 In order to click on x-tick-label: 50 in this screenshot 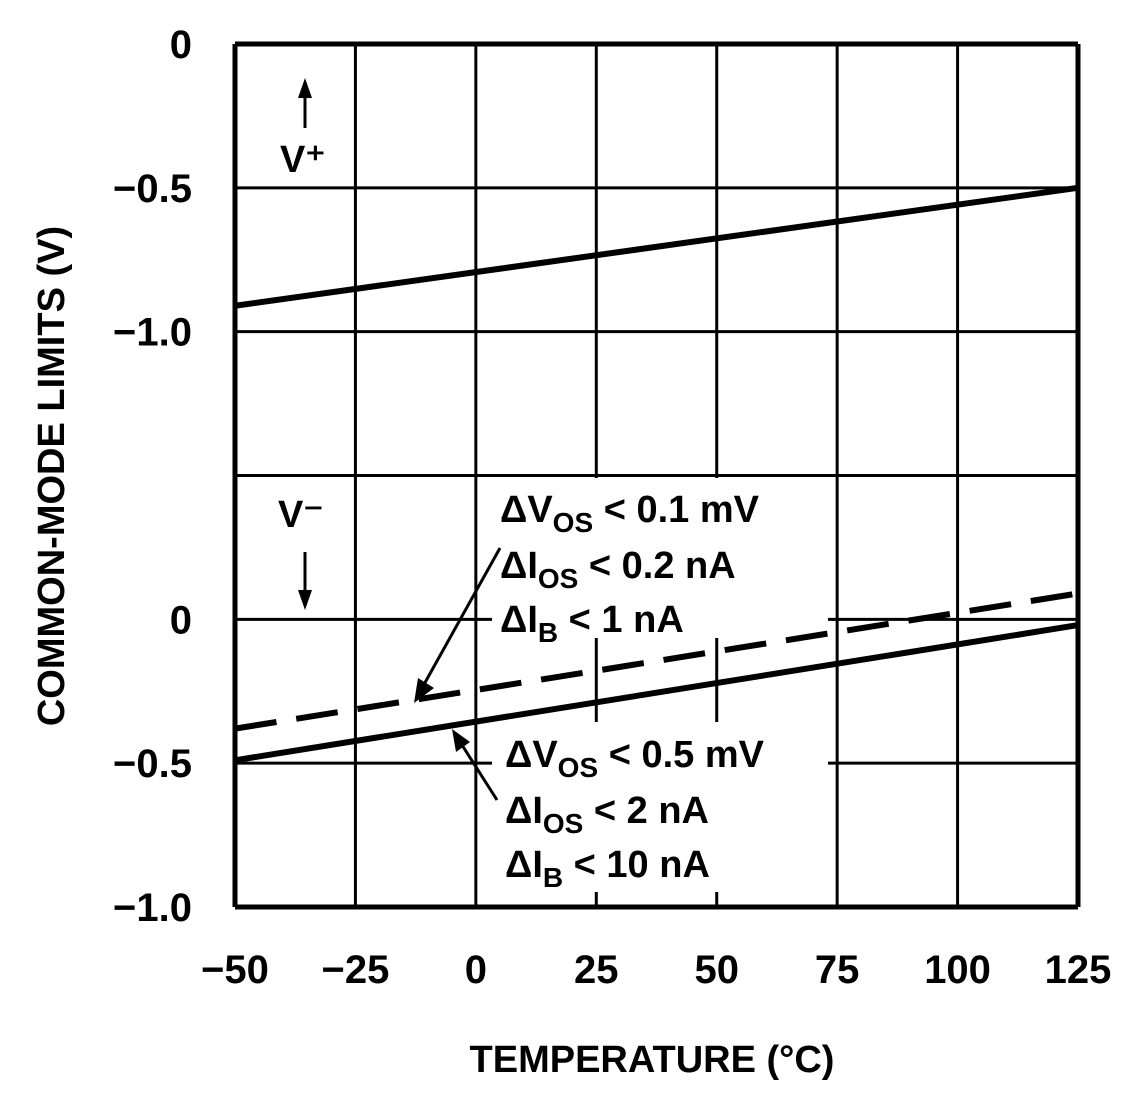, I will do `click(716, 970)`.